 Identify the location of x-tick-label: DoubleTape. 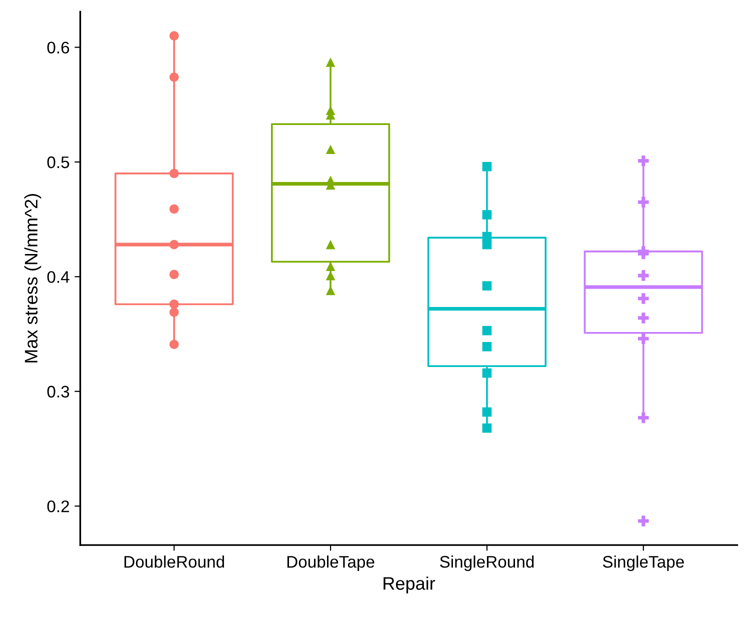
(330, 563).